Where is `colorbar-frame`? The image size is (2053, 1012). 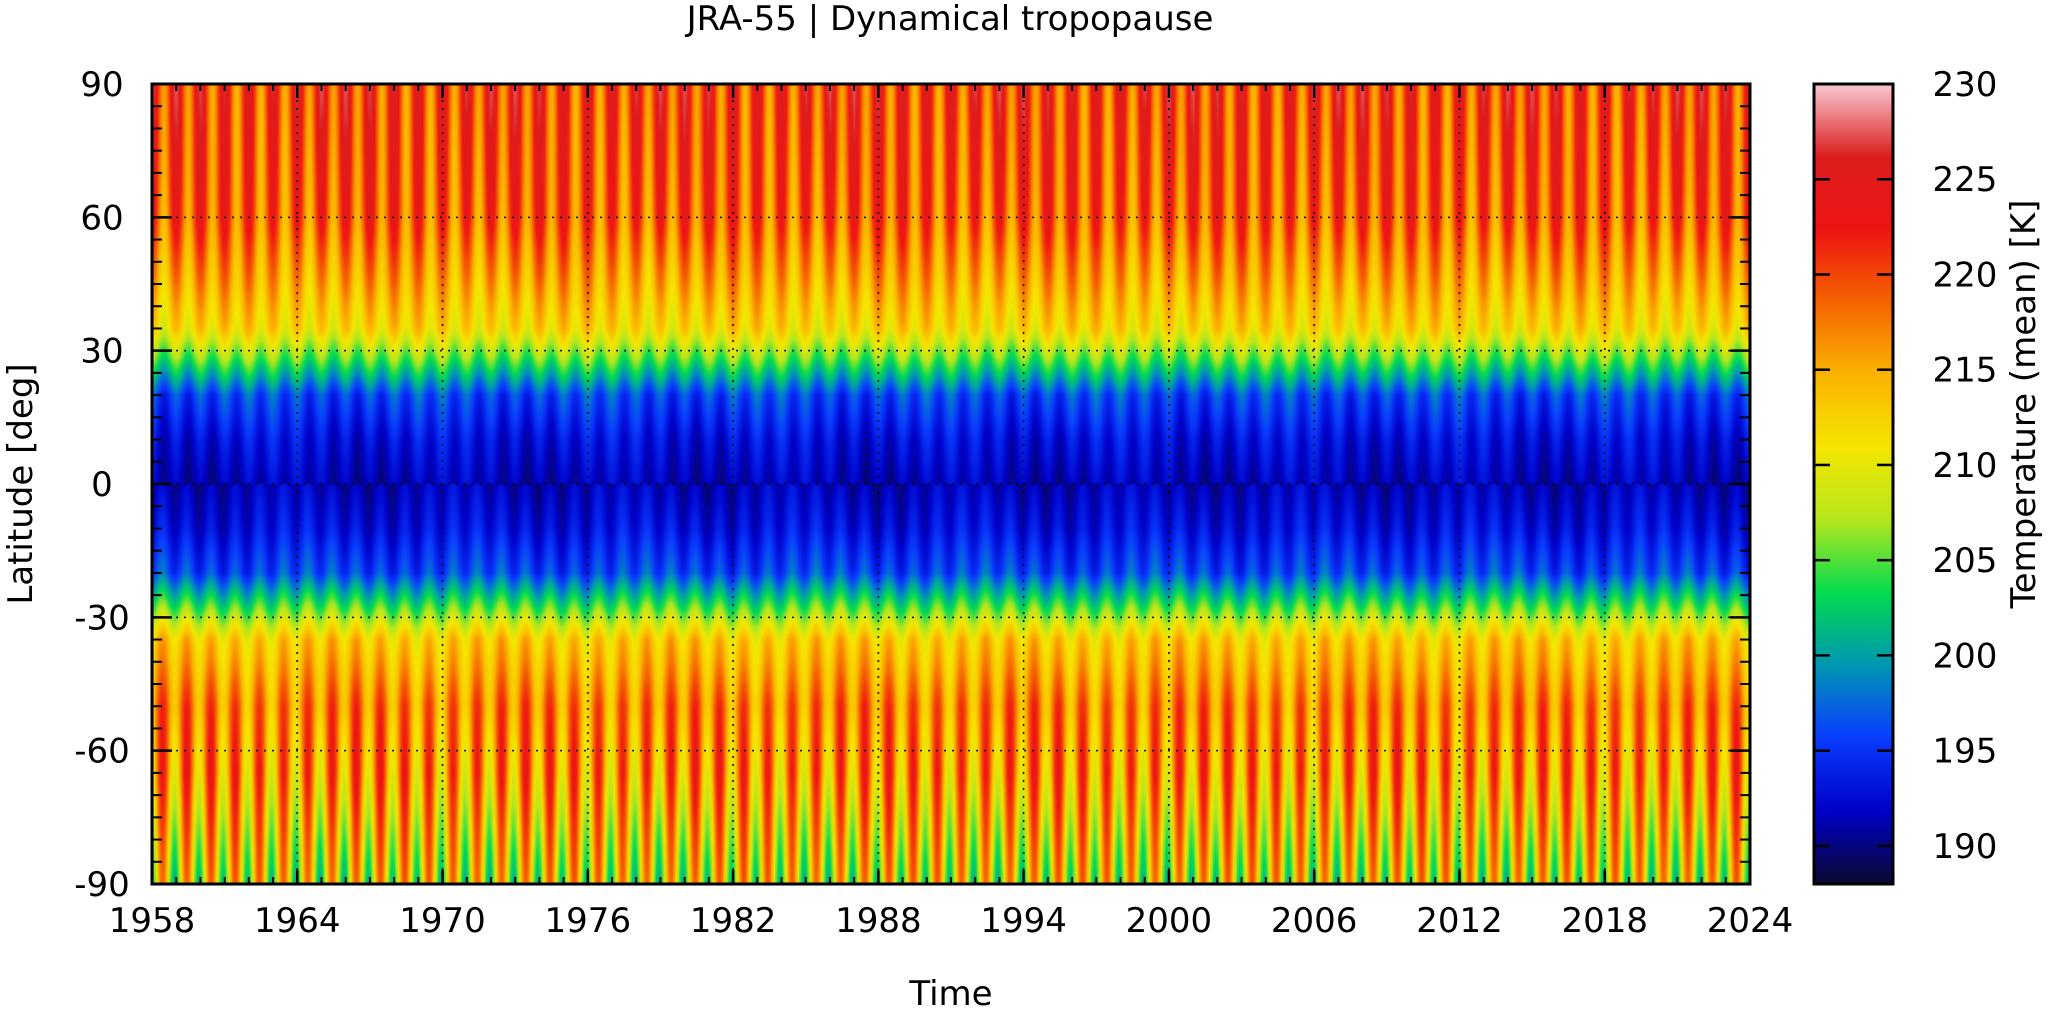 colorbar-frame is located at coordinates (1853, 484).